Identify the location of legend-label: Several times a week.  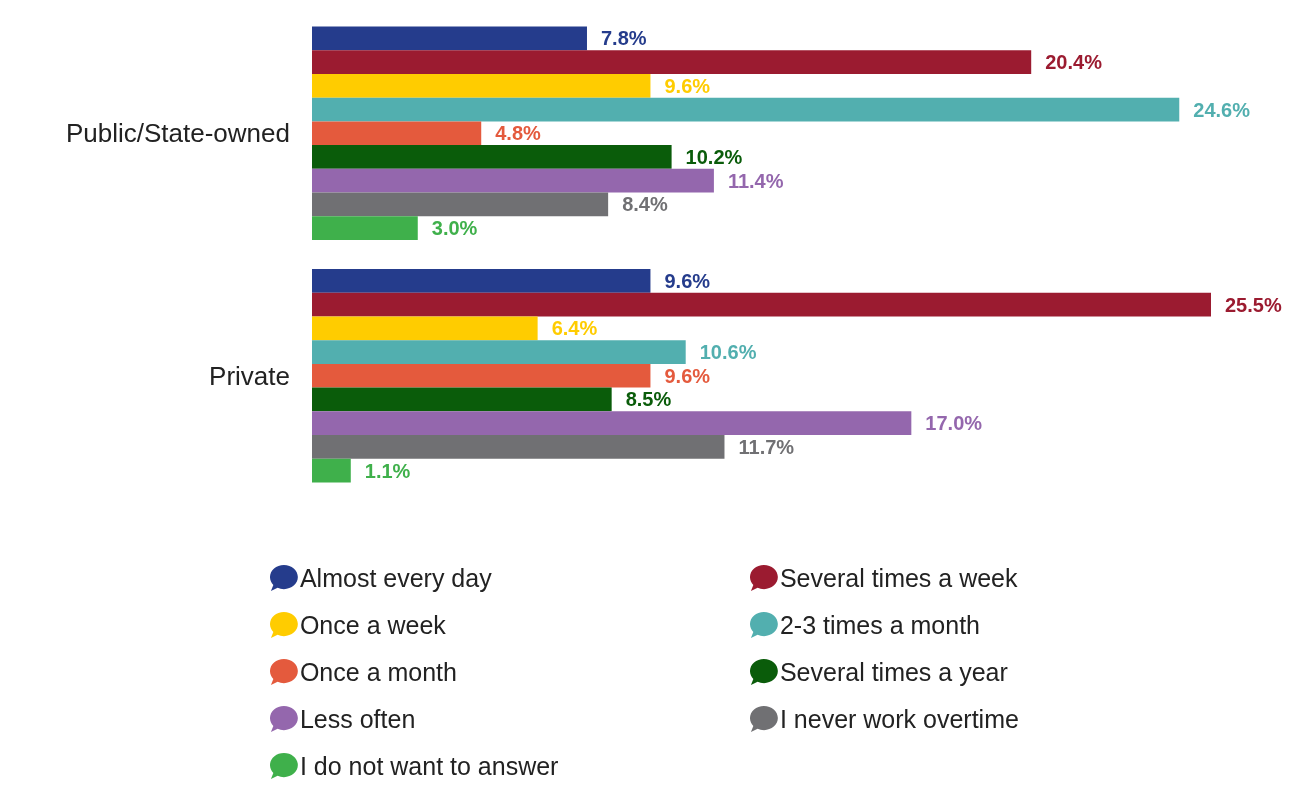
(899, 578).